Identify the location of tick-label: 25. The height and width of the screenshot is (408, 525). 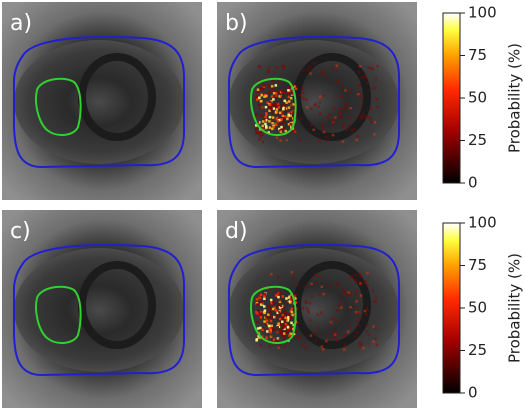
(477, 140).